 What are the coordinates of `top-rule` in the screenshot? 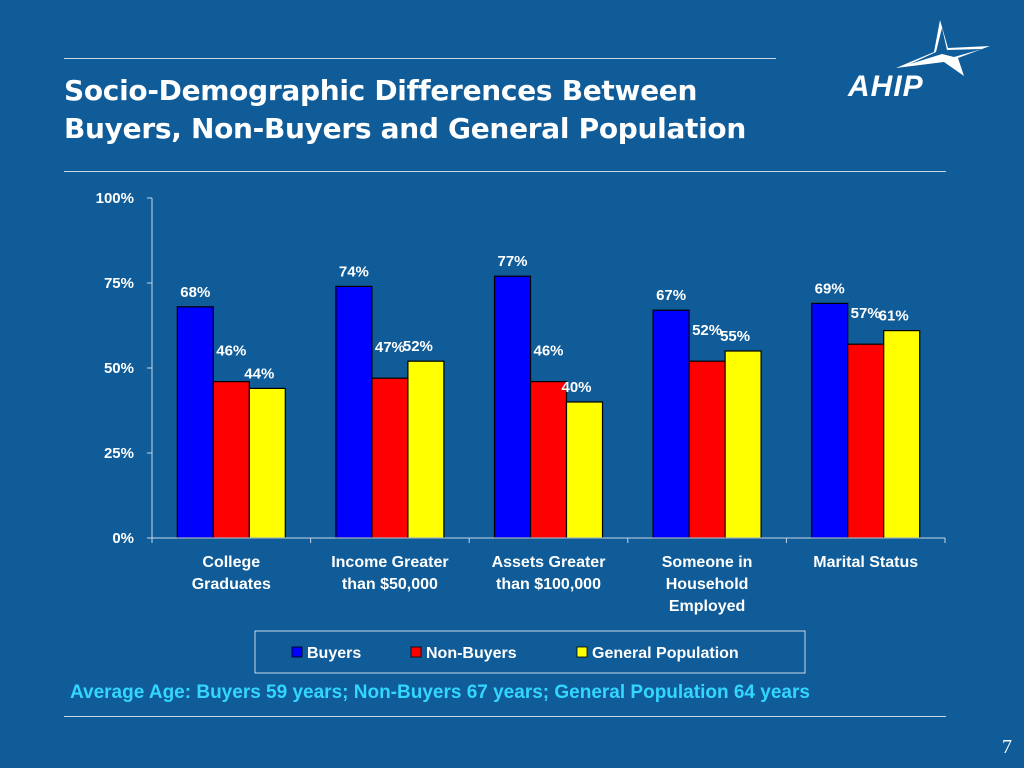 It's located at (420, 58).